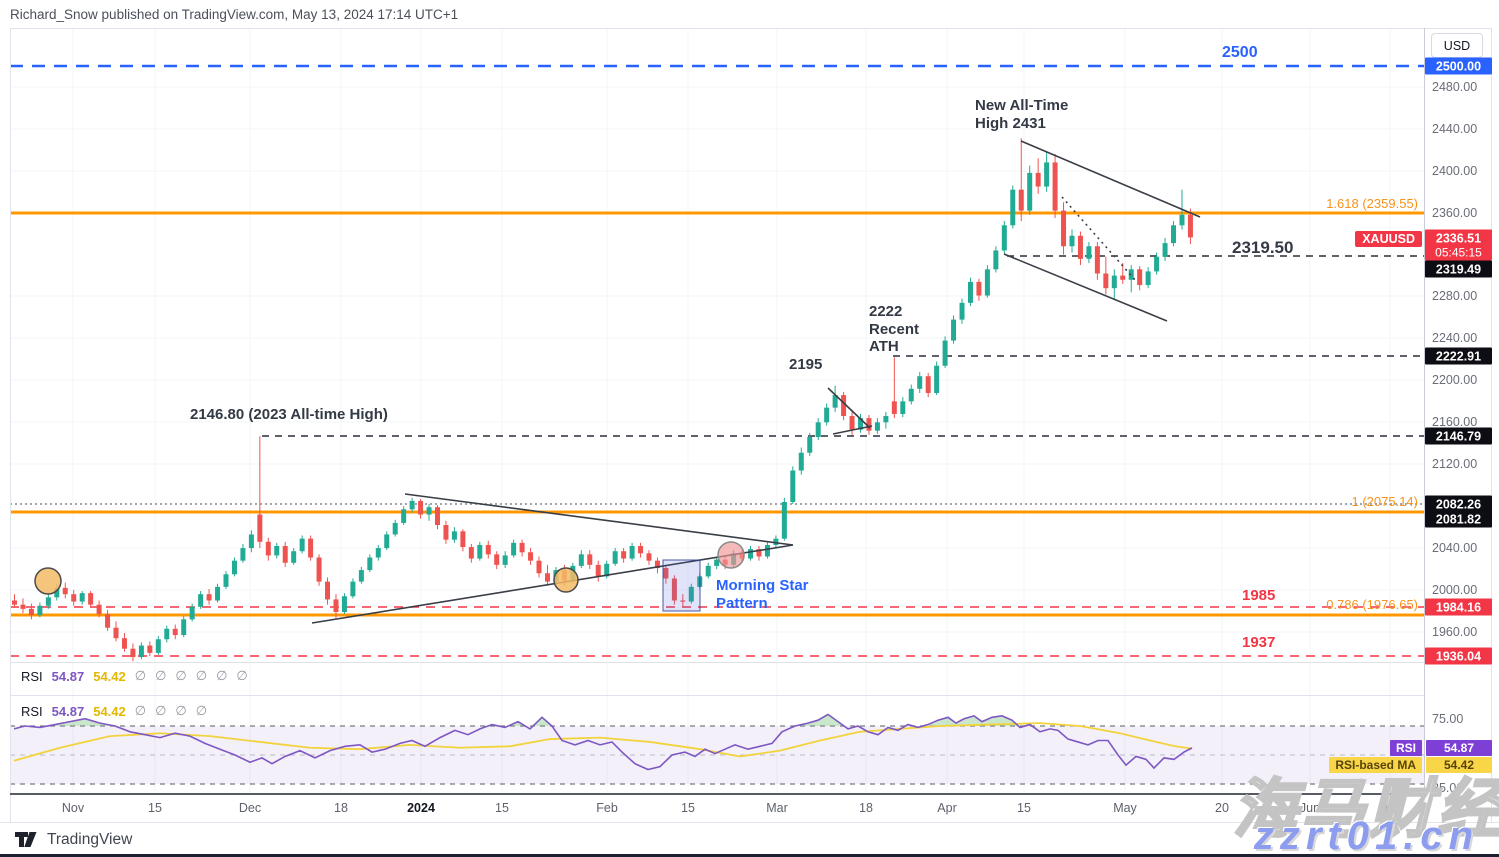 This screenshot has width=1499, height=857. Describe the element at coordinates (1458, 269) in the screenshot. I see `price-axis-badge: 2319.49` at that location.